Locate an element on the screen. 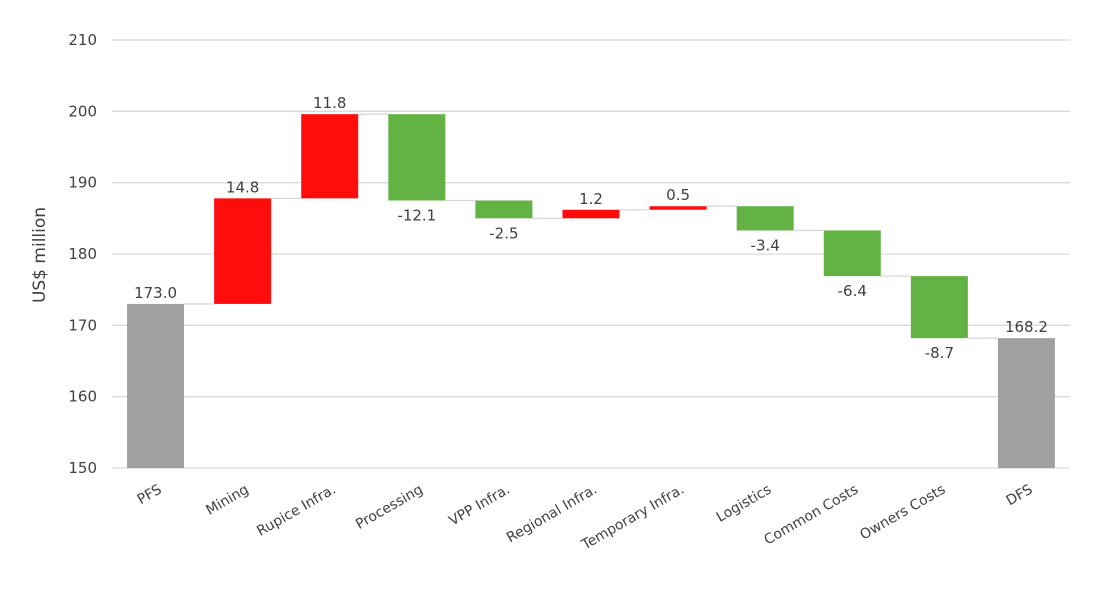  x-category-label: Logistics is located at coordinates (744, 504).